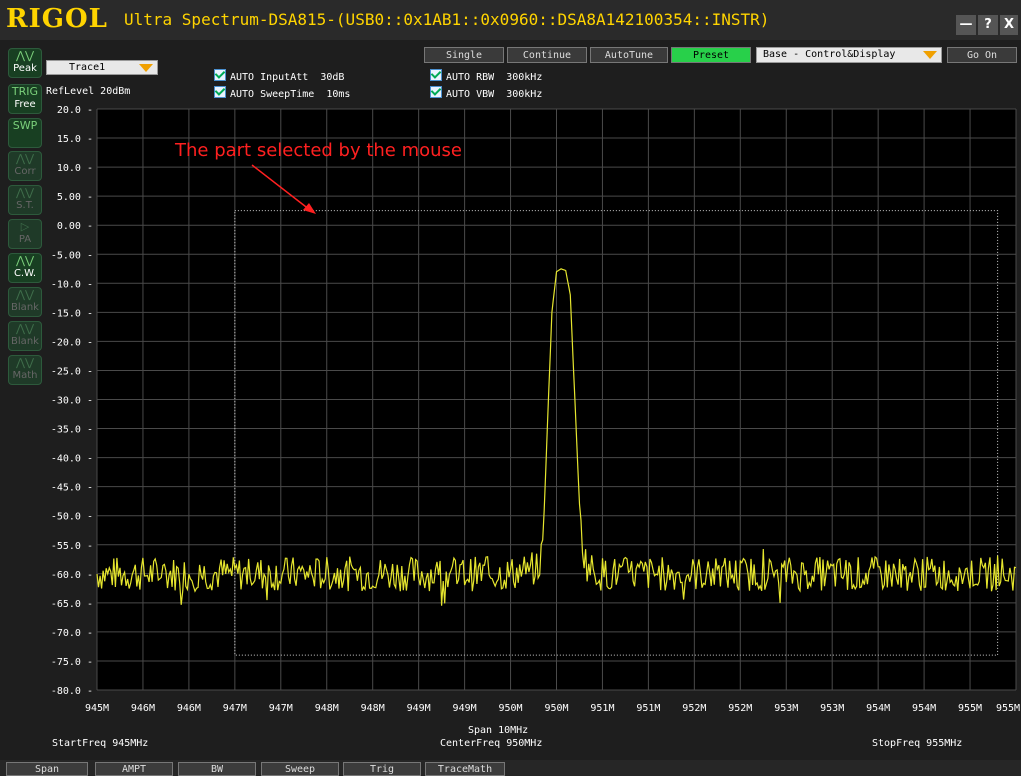  Describe the element at coordinates (832, 708) in the screenshot. I see `x-tick-label: 953M` at that location.